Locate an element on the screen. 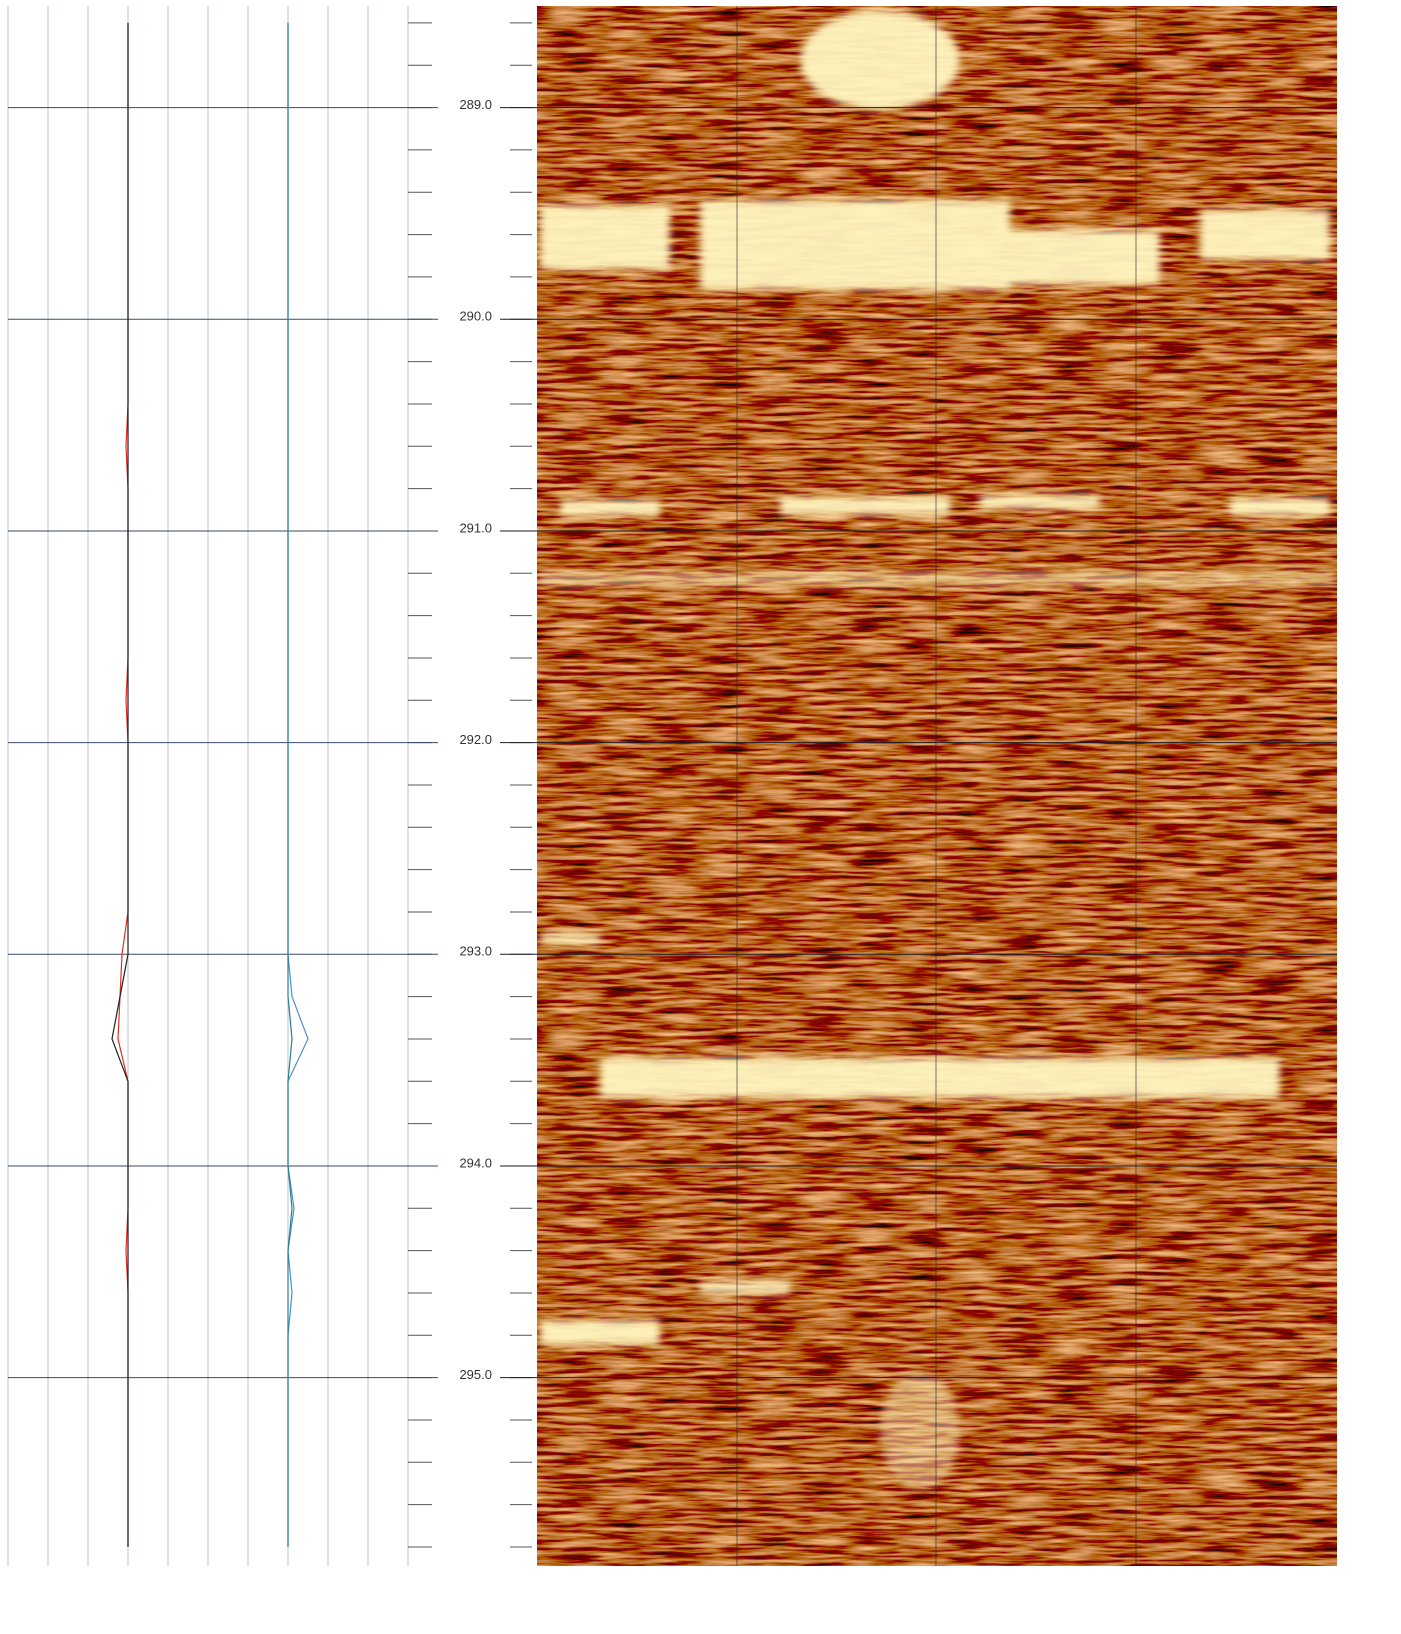 Image resolution: width=1401 pixels, height=1634 pixels. y-tick-label: 294.0 is located at coordinates (475, 1162).